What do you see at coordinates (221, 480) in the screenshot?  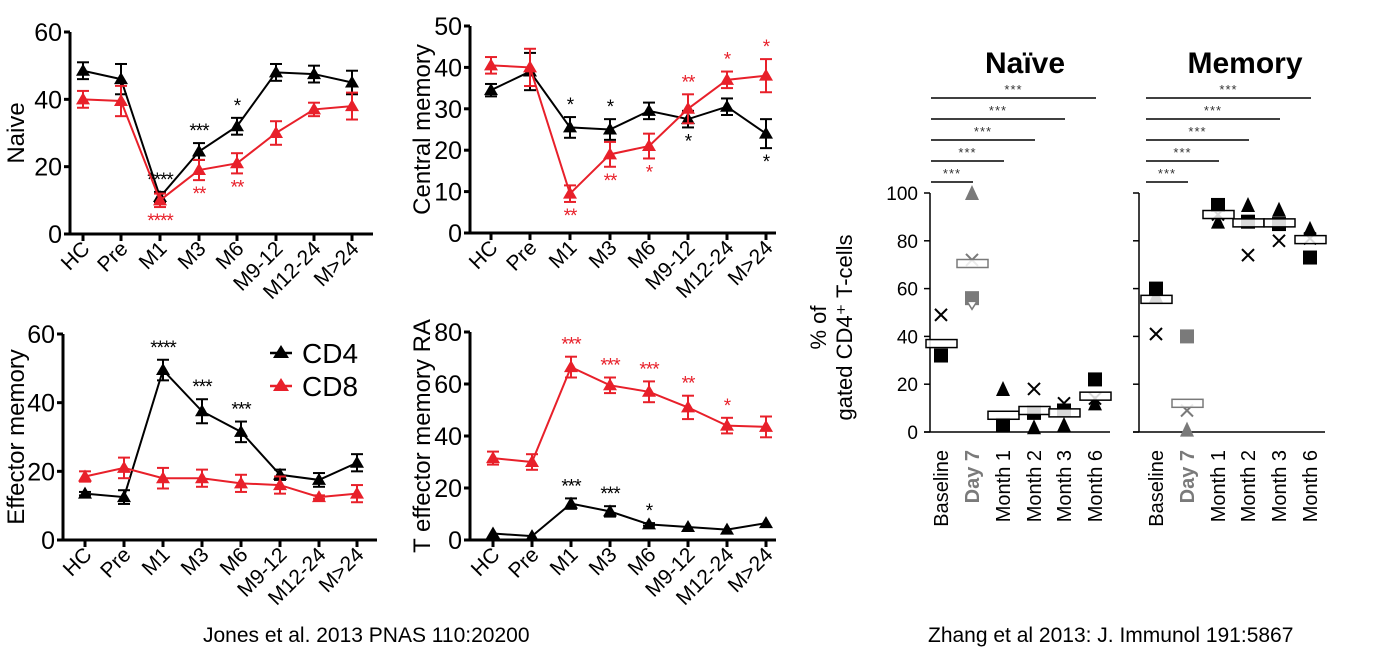 I see `series-cd8` at bounding box center [221, 480].